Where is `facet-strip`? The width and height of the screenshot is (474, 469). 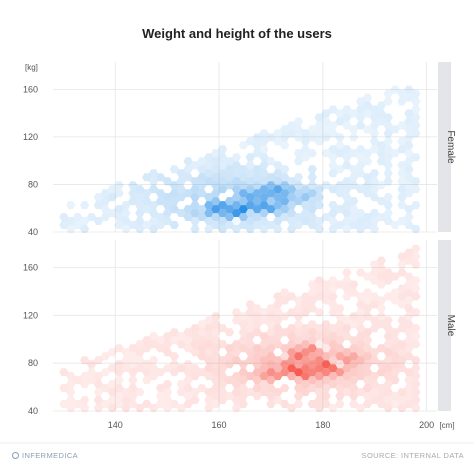
facet-strip is located at coordinates (444, 147).